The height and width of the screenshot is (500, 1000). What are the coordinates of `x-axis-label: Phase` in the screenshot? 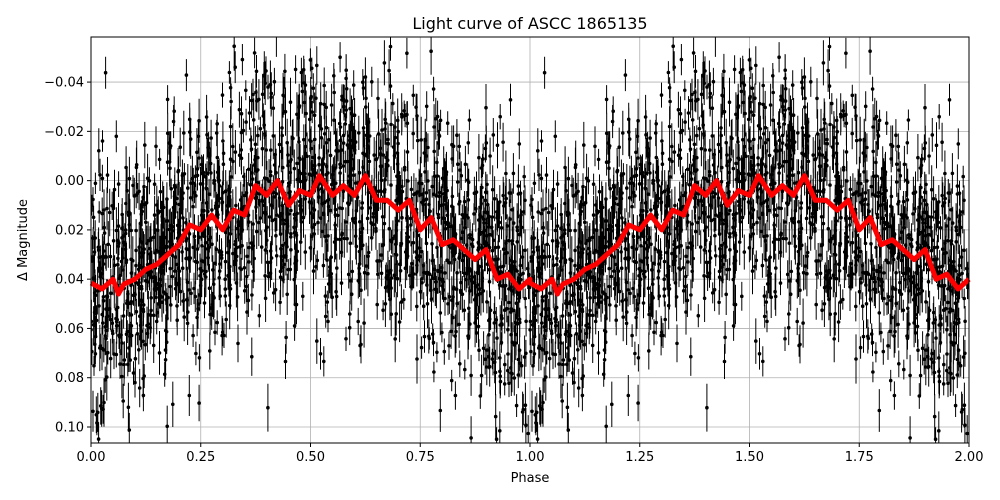 It's located at (530, 478).